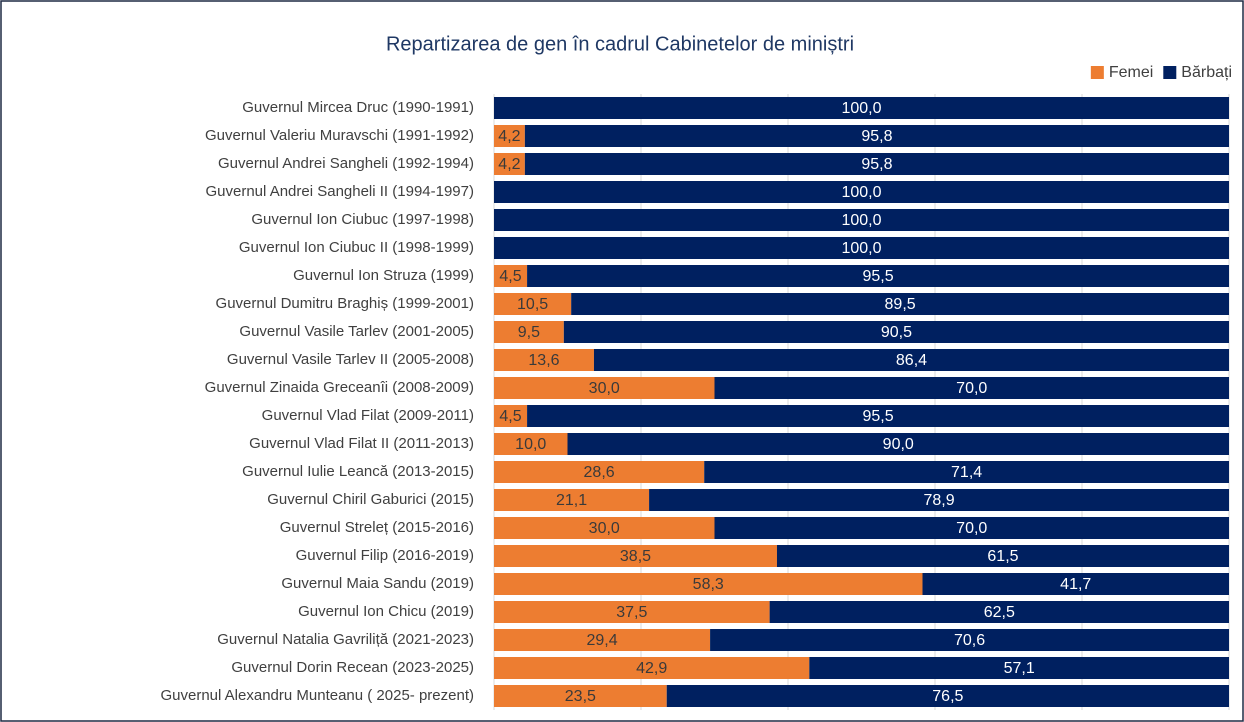 This screenshot has height=722, width=1244. I want to click on data-label: 38,5, so click(635, 556).